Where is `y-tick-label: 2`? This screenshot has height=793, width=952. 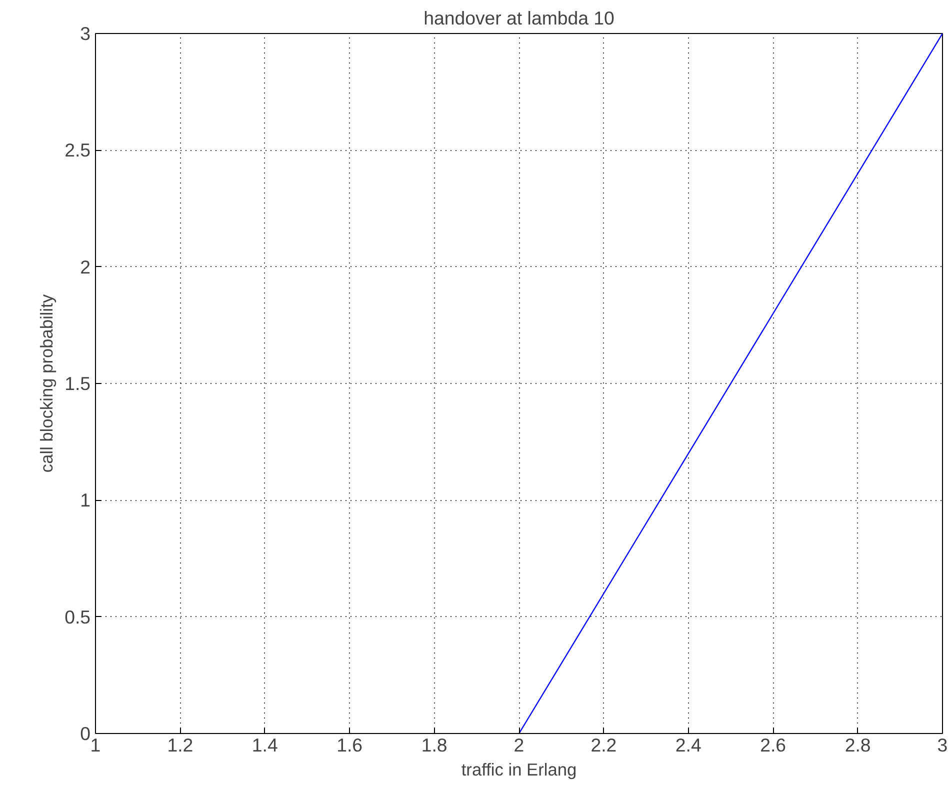 y-tick-label: 2 is located at coordinates (85, 267).